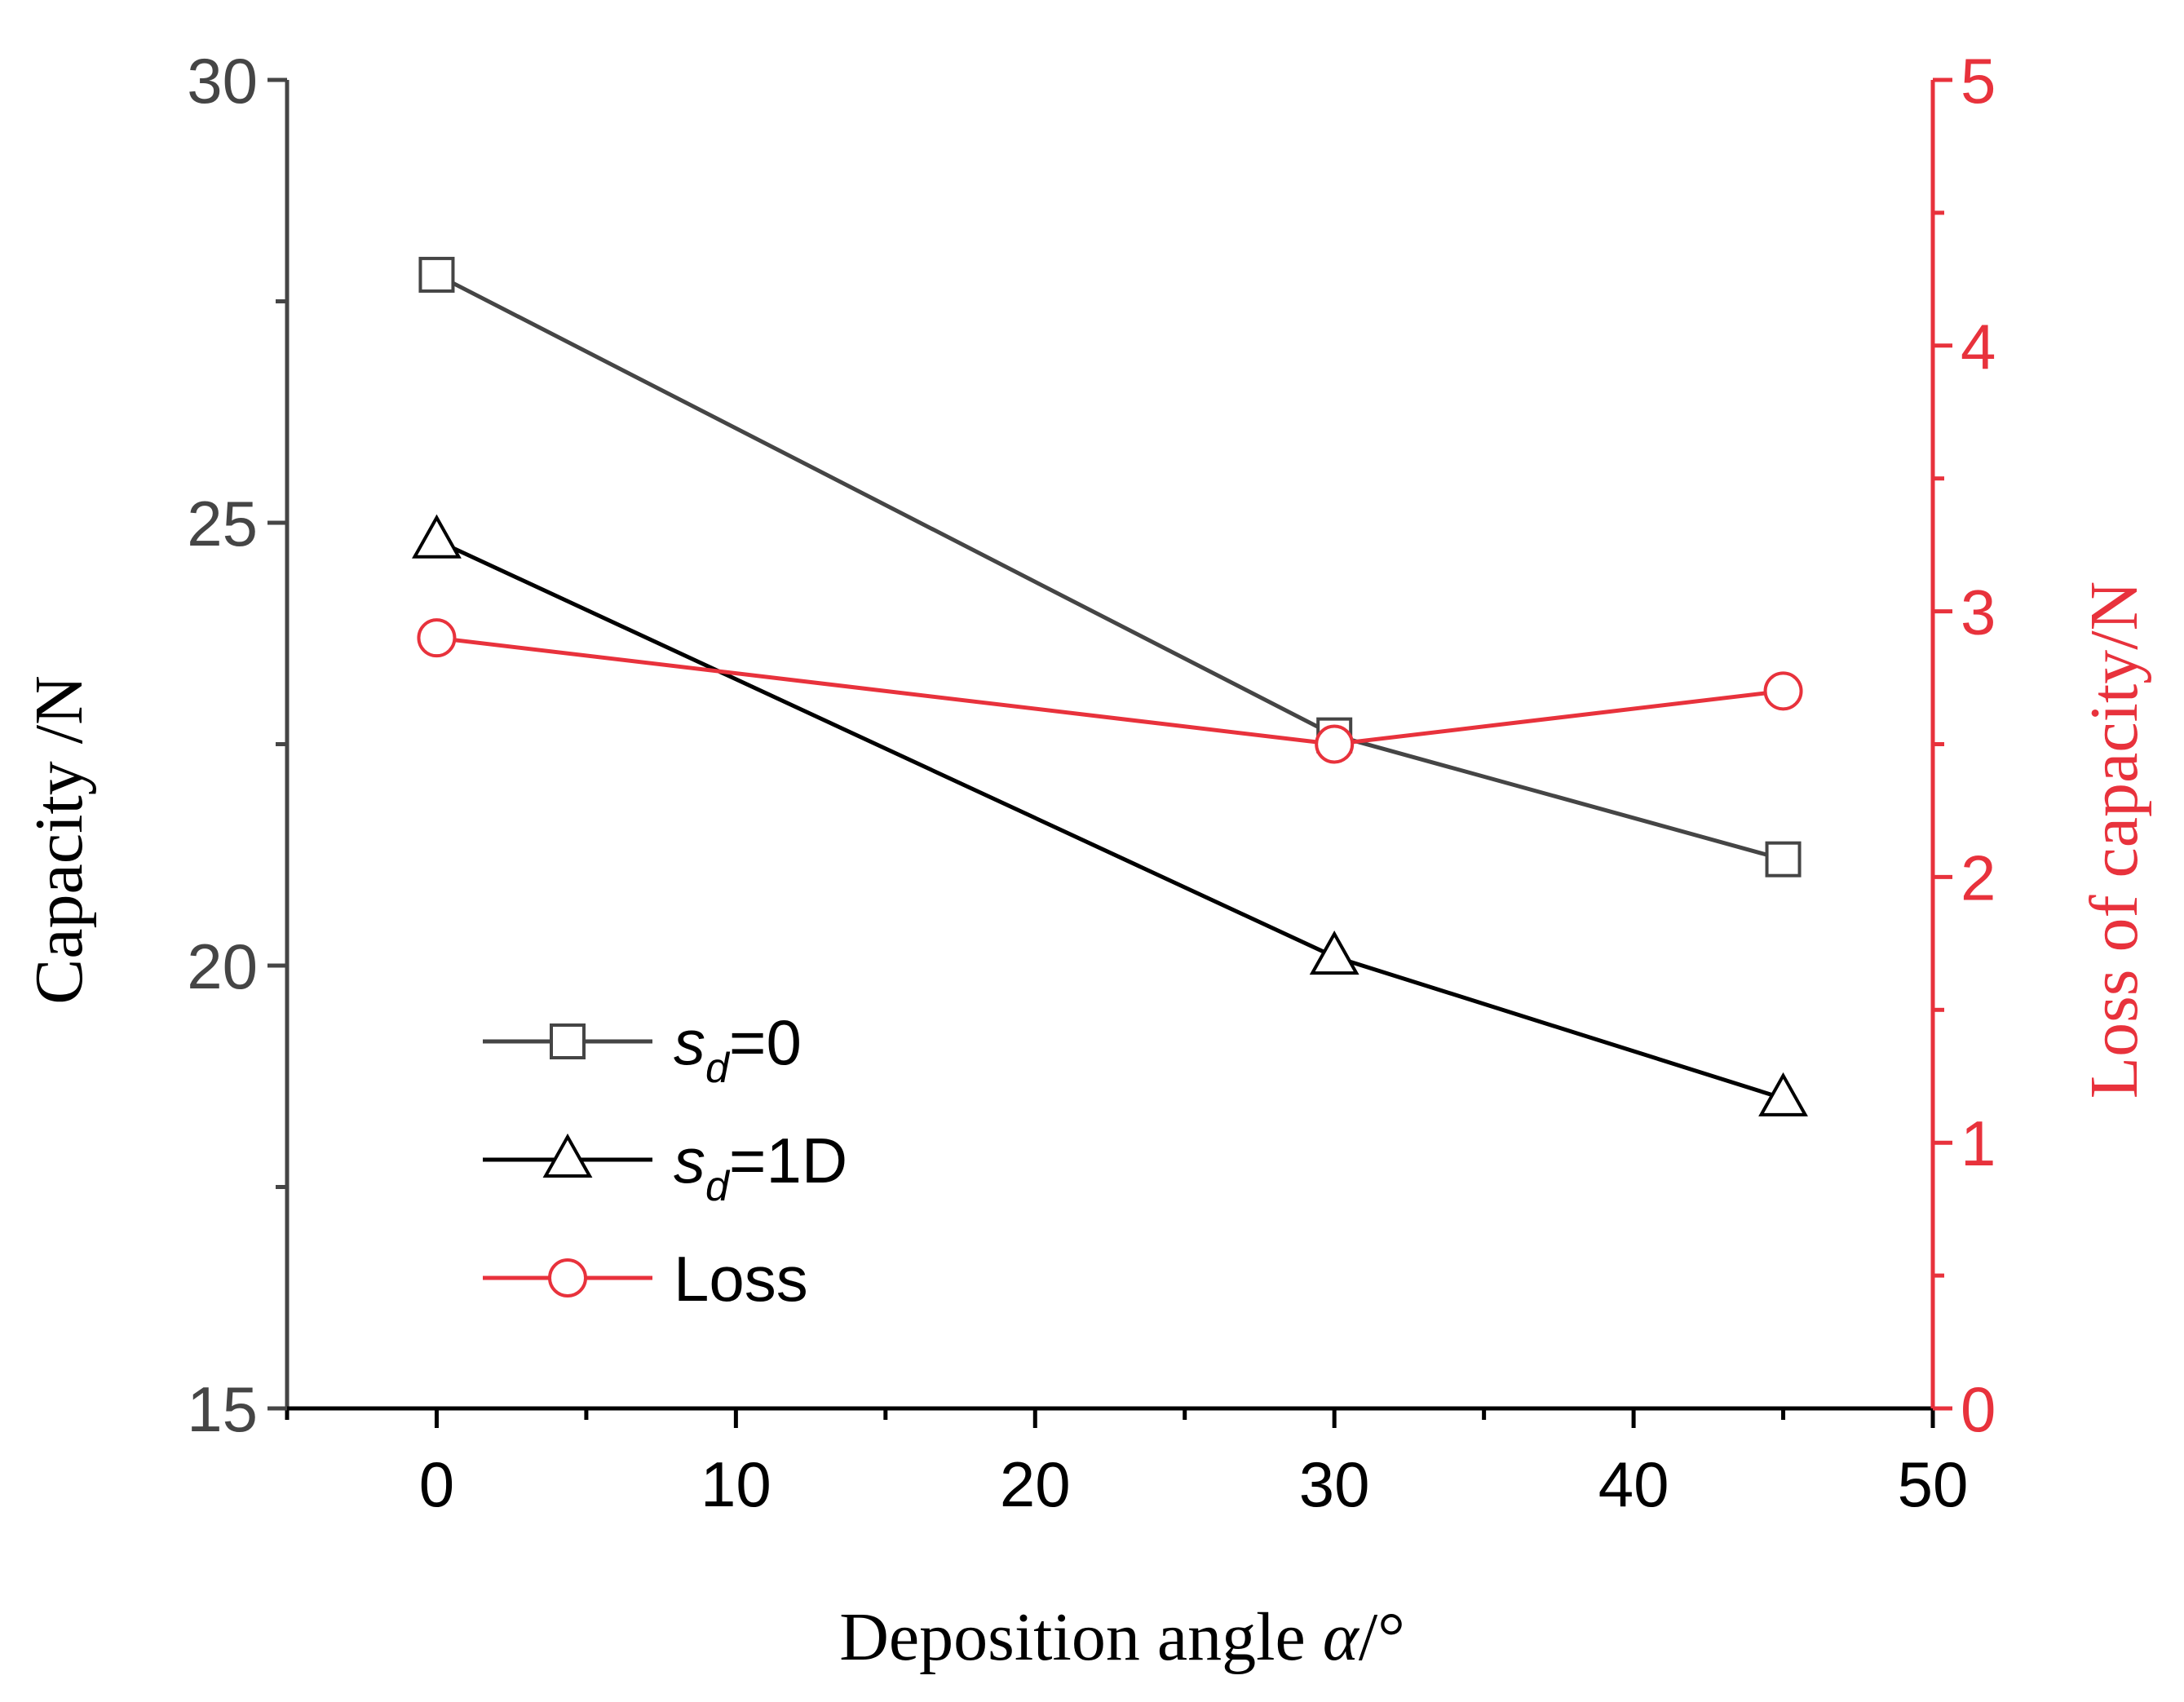  Describe the element at coordinates (222, 81) in the screenshot. I see `y-tick-label: 30` at that location.